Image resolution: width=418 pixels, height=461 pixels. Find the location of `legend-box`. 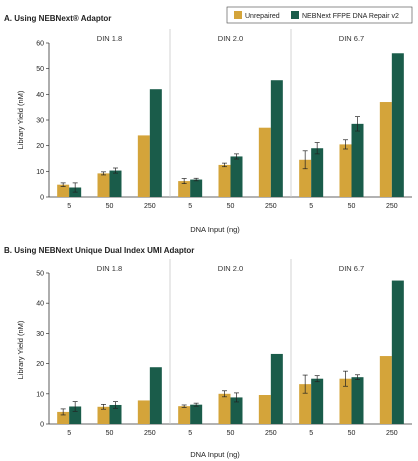

legend-box is located at coordinates (319, 15).